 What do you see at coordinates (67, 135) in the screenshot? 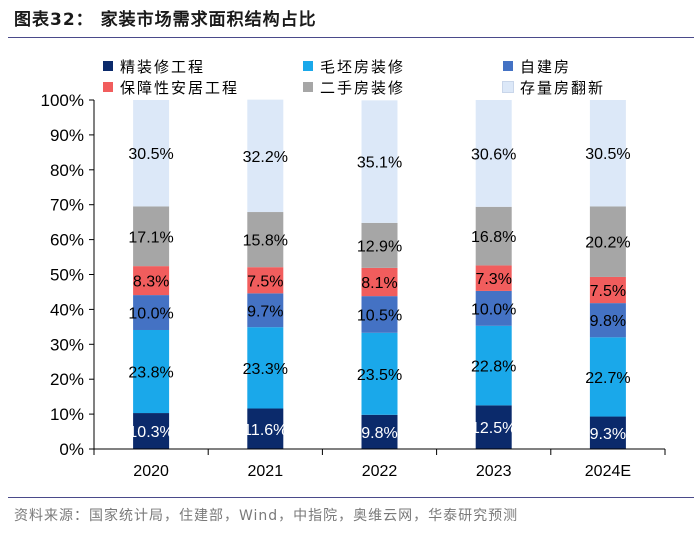
I see `y-tick-label: 90%` at bounding box center [67, 135].